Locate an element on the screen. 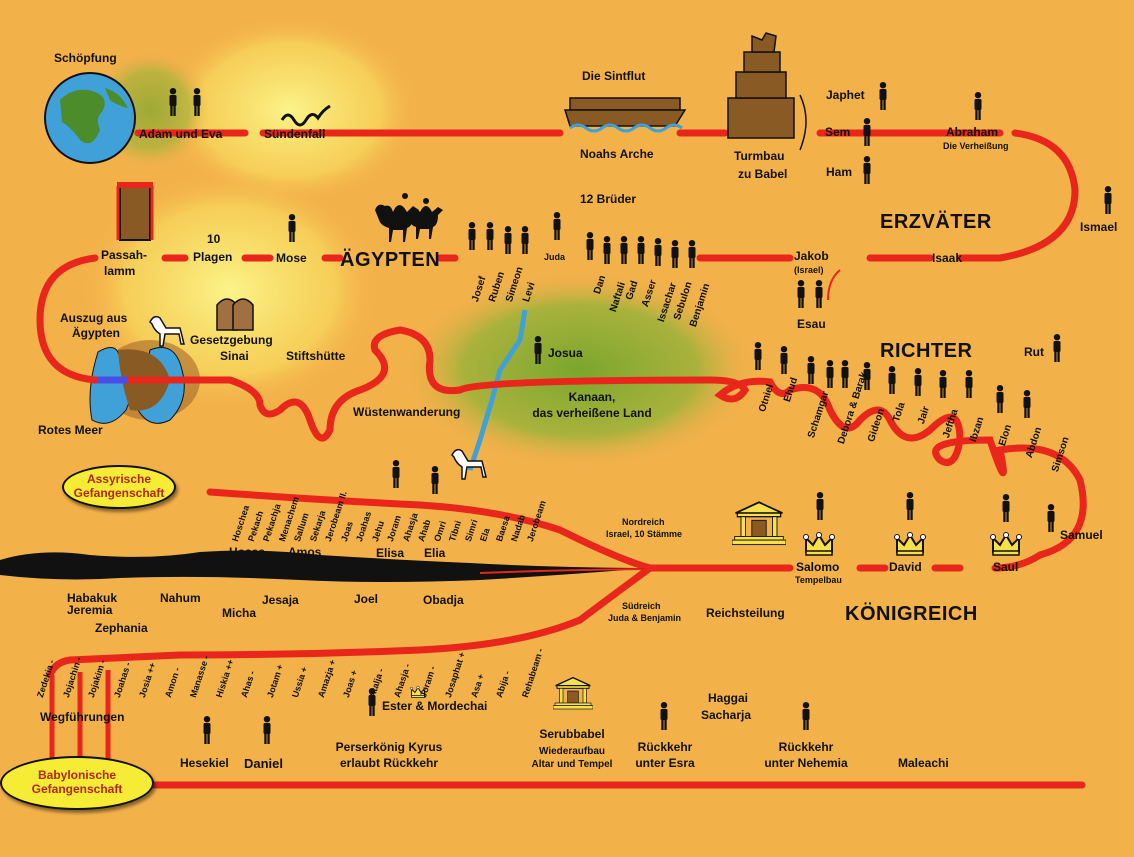 The image size is (1134, 857). tablets-icon is located at coordinates (235, 314).